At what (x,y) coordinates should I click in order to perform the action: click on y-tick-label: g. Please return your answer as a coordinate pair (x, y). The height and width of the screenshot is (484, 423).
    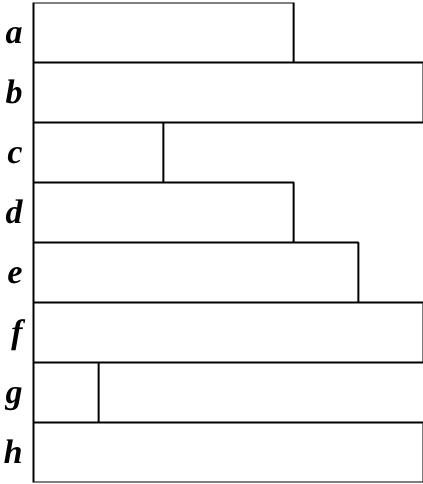
    Looking at the image, I should click on (13, 392).